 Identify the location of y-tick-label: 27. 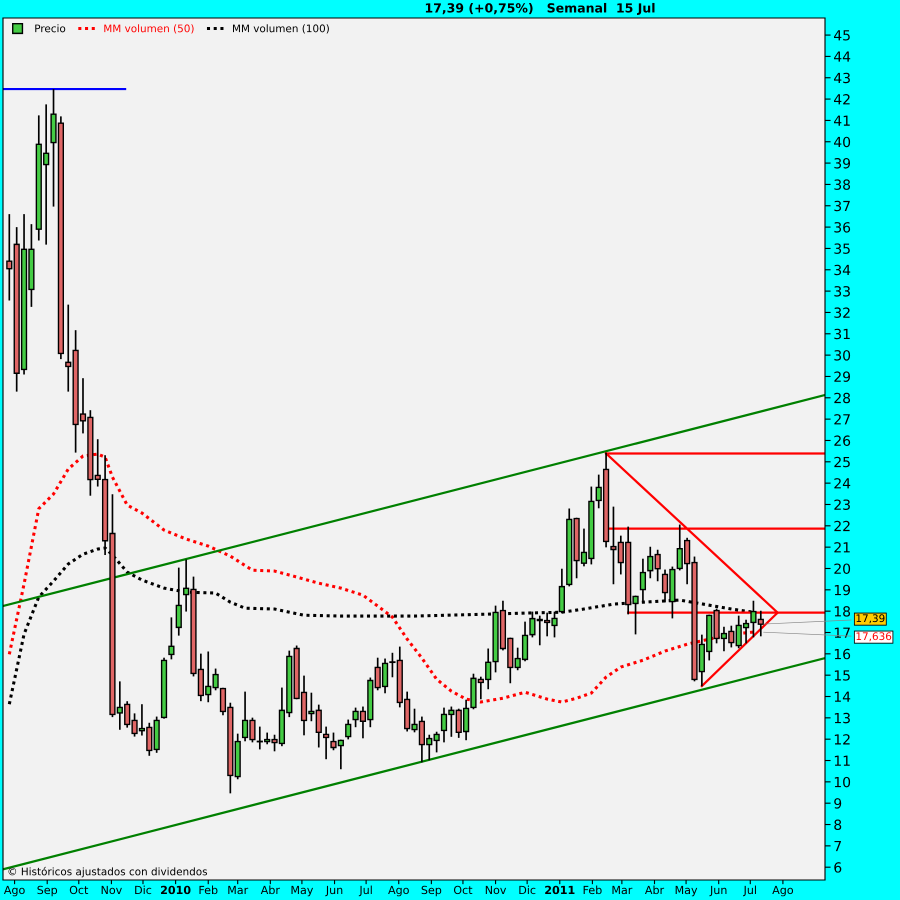
(842, 419).